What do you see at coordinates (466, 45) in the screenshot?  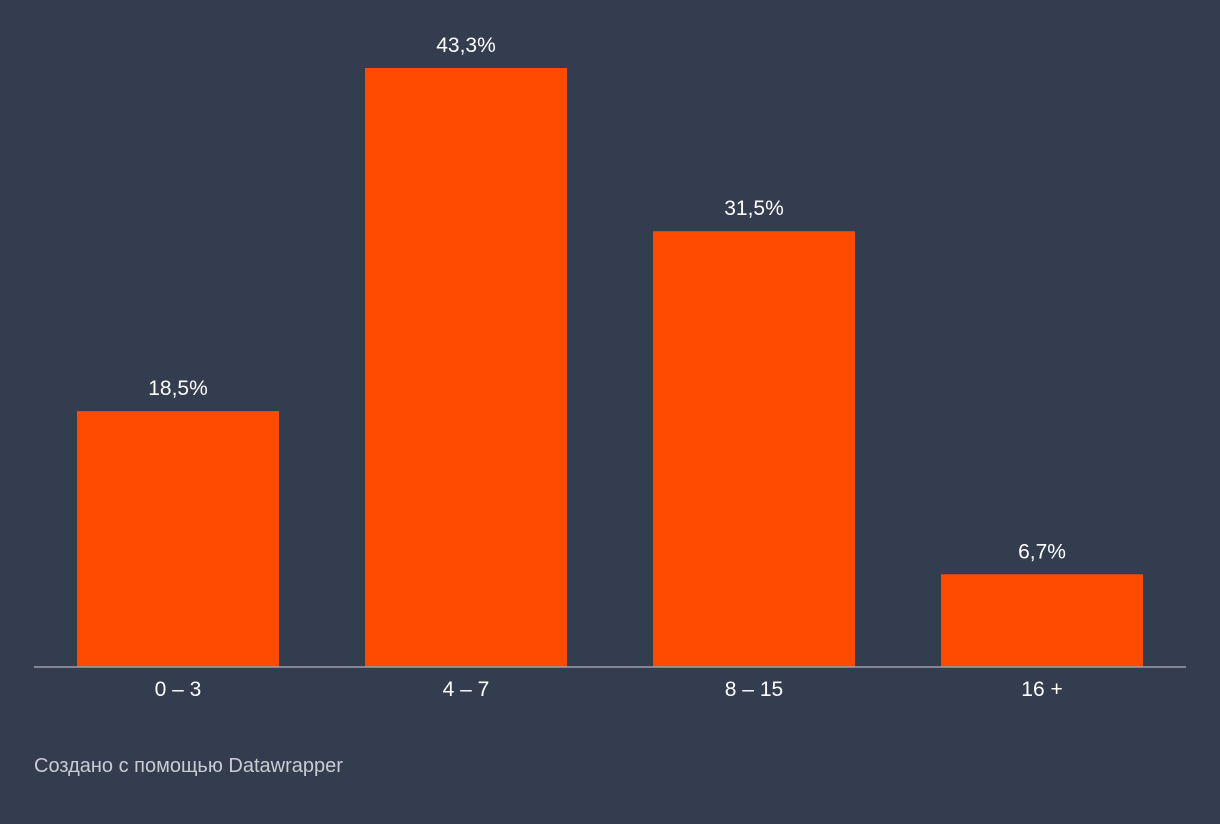 I see `value-label-1: 43,3%` at bounding box center [466, 45].